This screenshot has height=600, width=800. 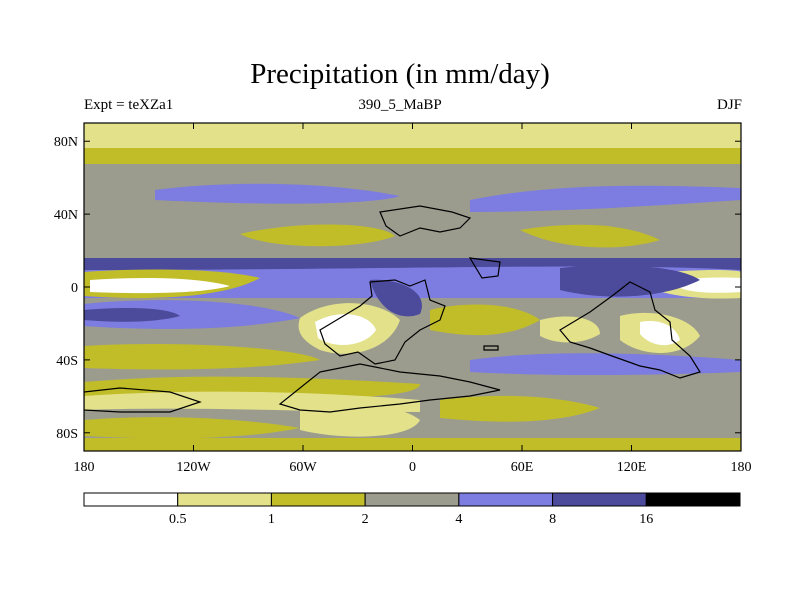 I want to click on band-itcz-dark-north, so click(x=412, y=264).